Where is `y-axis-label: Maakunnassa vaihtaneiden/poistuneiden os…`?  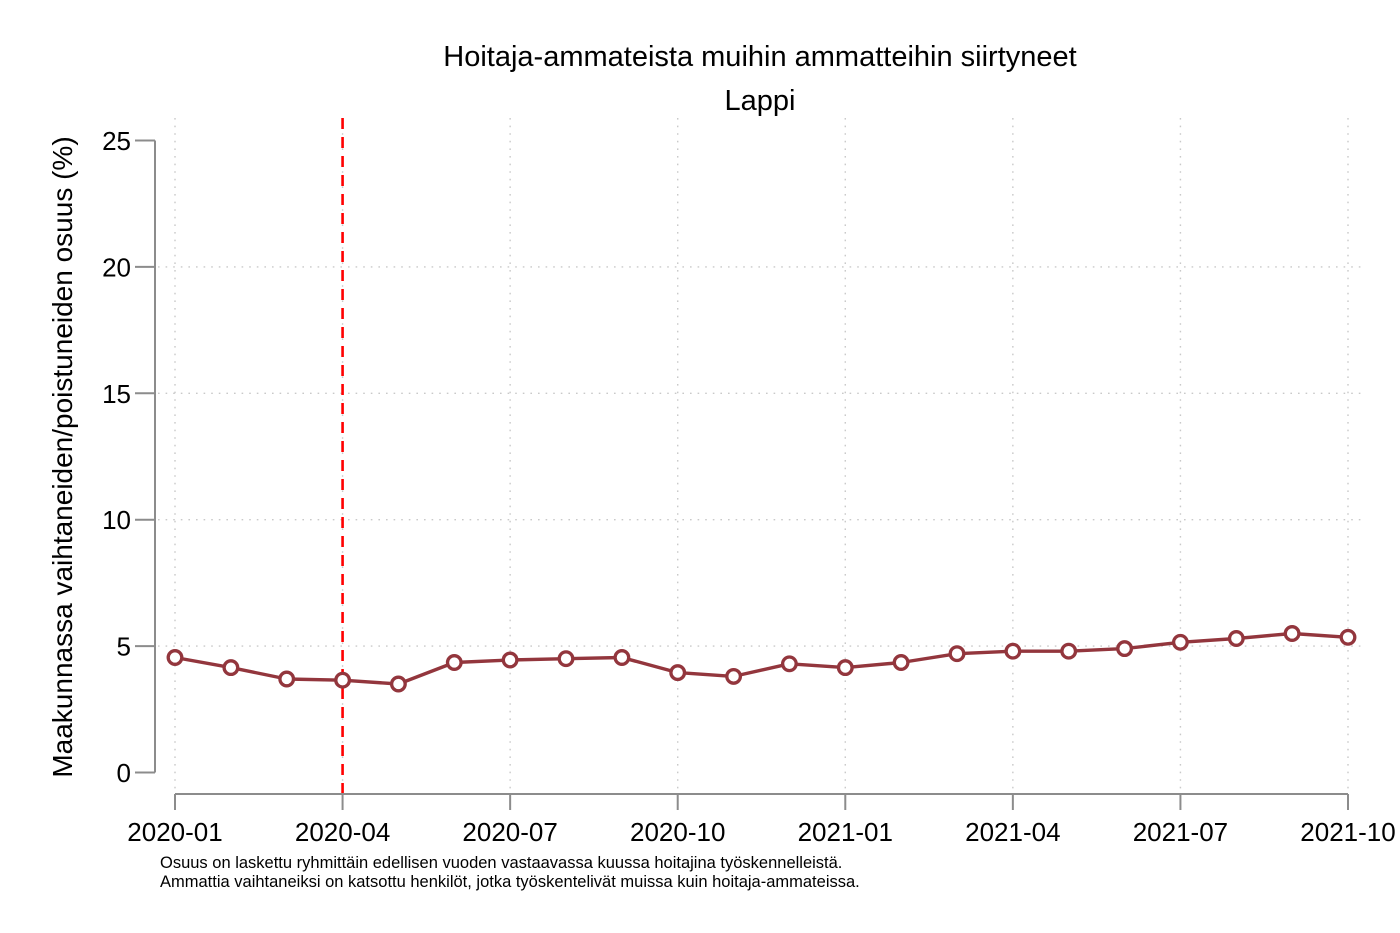 y-axis-label: Maakunnassa vaihtaneiden/poistuneiden os… is located at coordinates (62, 456).